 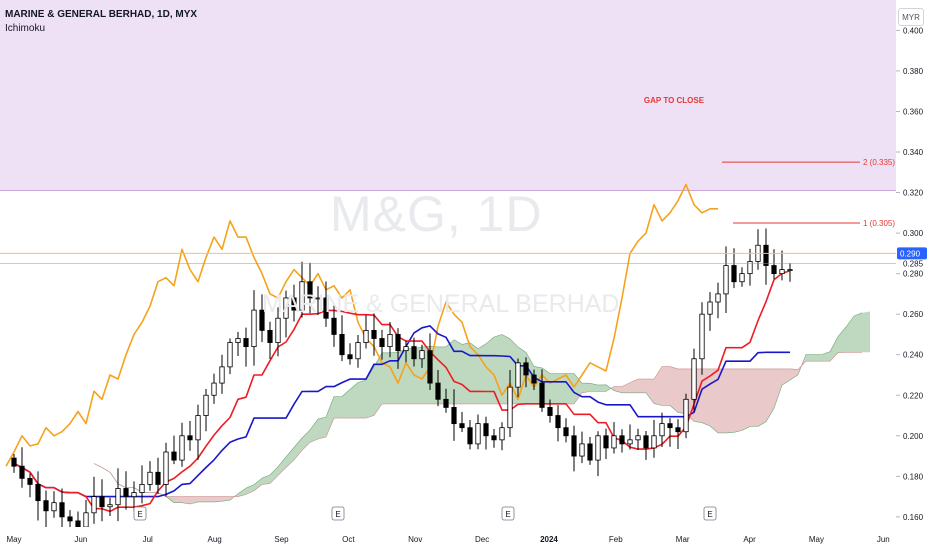 What do you see at coordinates (913, 233) in the screenshot?
I see `y-tick-label: 0.300` at bounding box center [913, 233].